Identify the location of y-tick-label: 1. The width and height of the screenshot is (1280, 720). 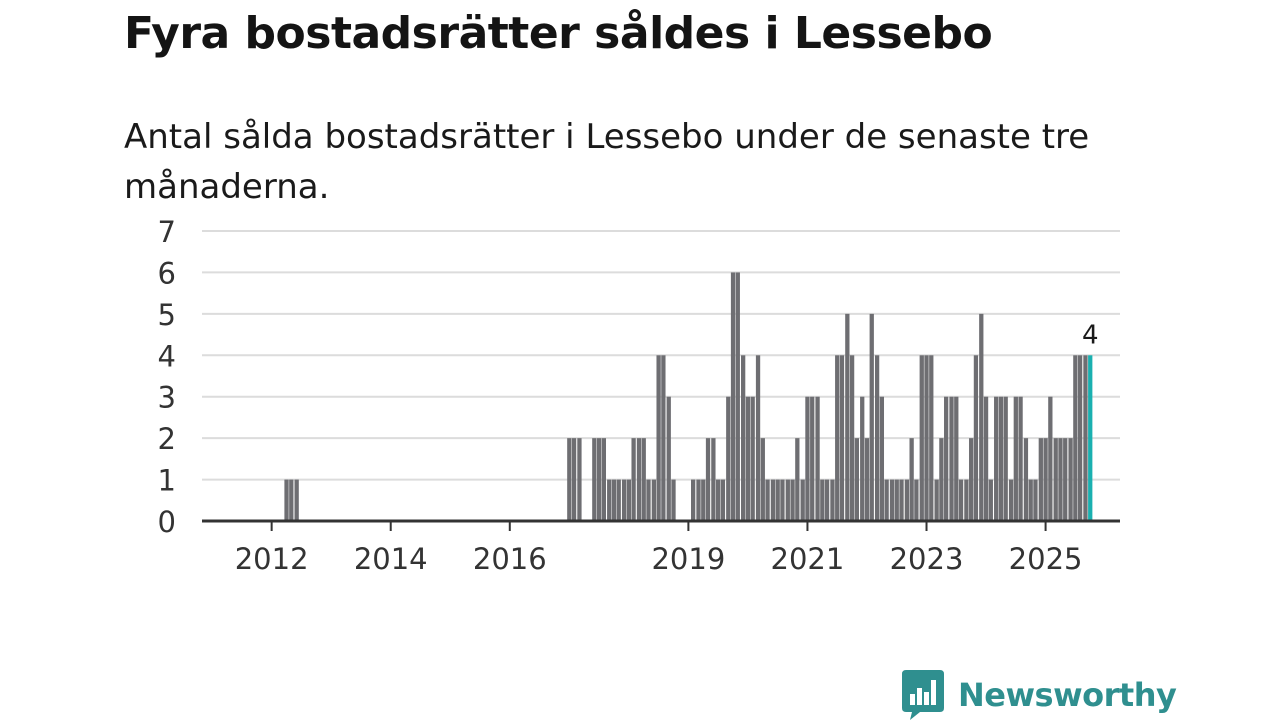
(167, 481).